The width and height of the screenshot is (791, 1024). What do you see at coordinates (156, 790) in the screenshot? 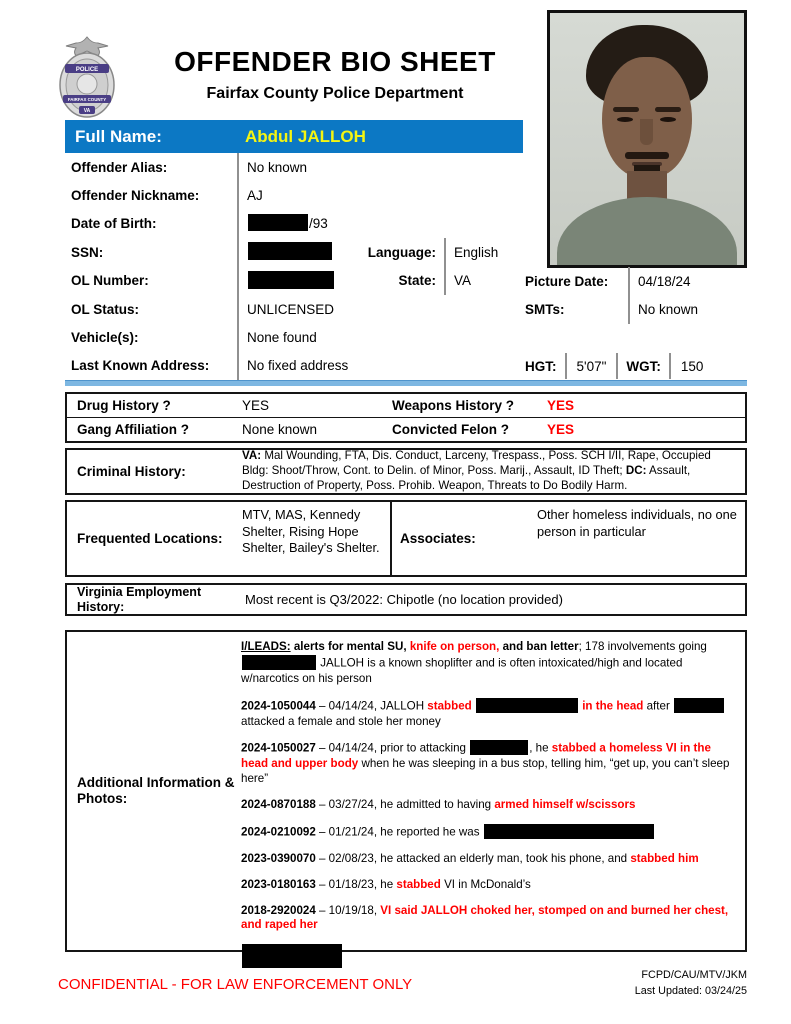
I see `additional-information-label: Additional Information & Photos:` at bounding box center [156, 790].